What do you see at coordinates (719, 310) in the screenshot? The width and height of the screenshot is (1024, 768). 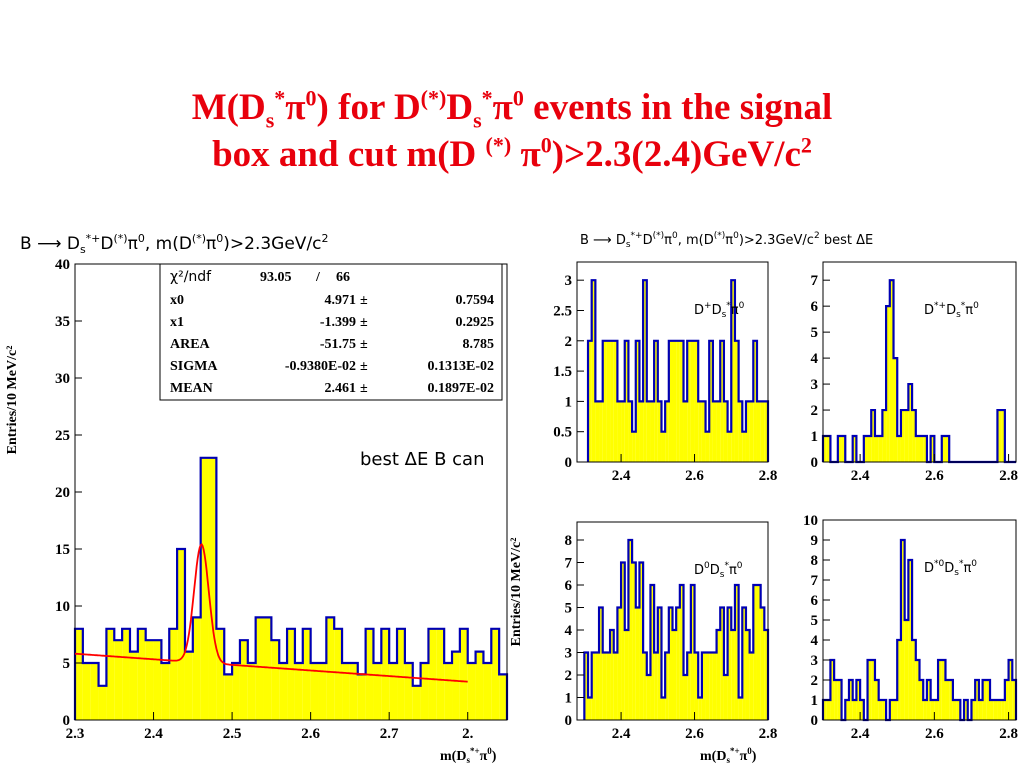 I see `panel-label: D+Ds*π0` at bounding box center [719, 310].